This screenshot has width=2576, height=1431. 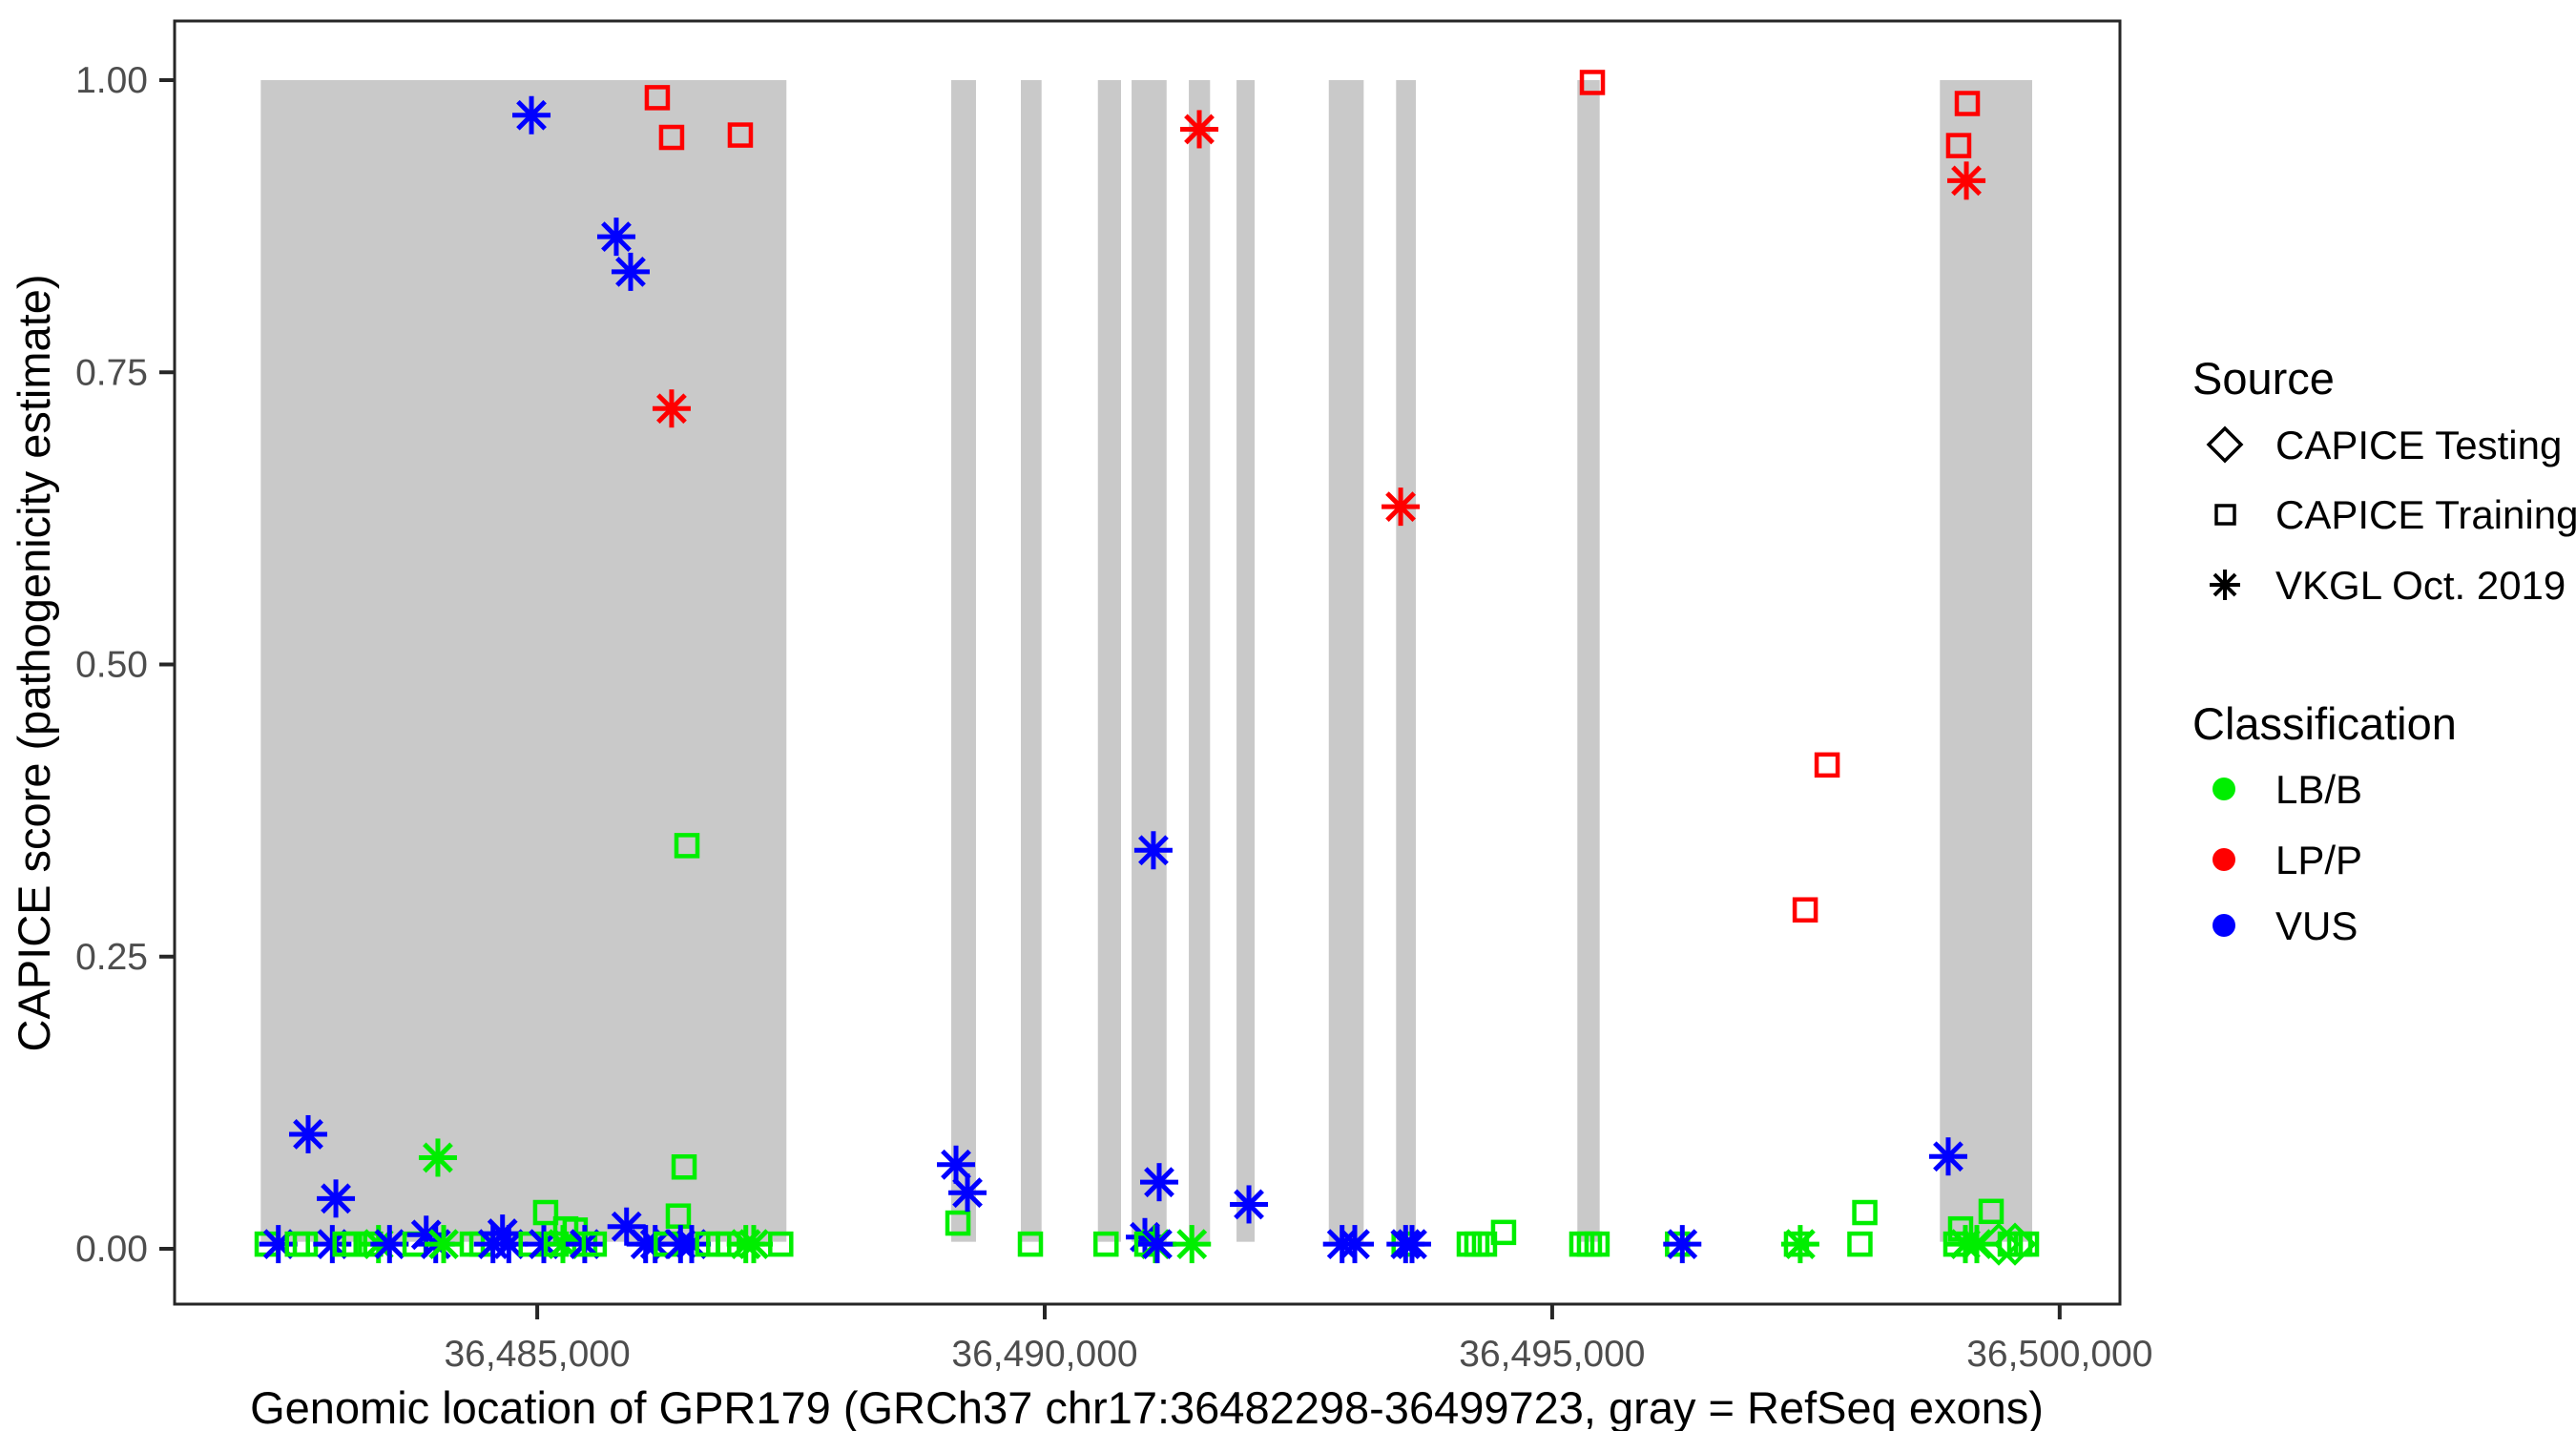 I want to click on y-tick-label: 0.50, so click(x=111, y=665).